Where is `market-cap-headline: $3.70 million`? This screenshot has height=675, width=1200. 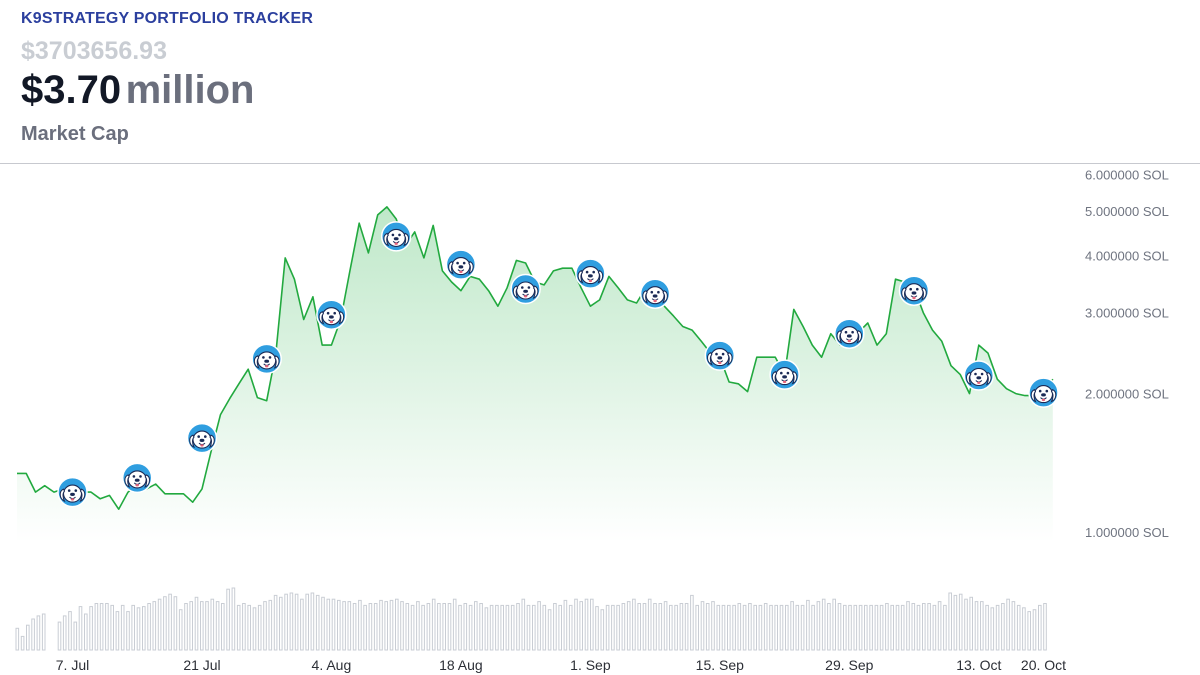
market-cap-headline: $3.70 million is located at coordinates (167, 94).